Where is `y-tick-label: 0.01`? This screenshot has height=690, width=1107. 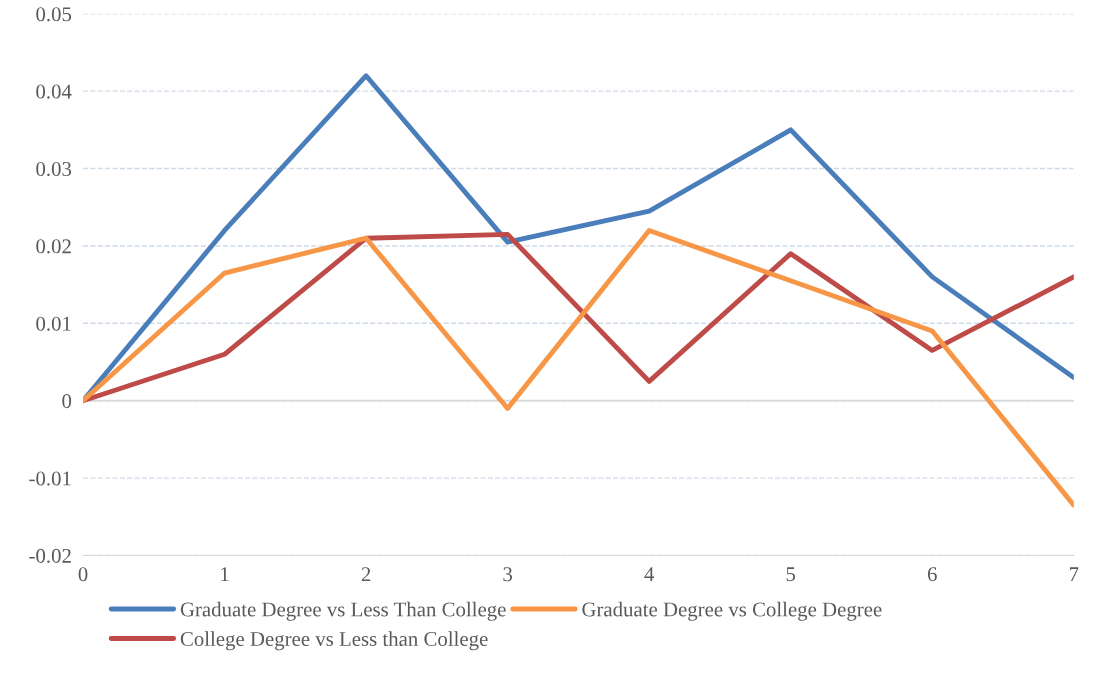 y-tick-label: 0.01 is located at coordinates (53, 323).